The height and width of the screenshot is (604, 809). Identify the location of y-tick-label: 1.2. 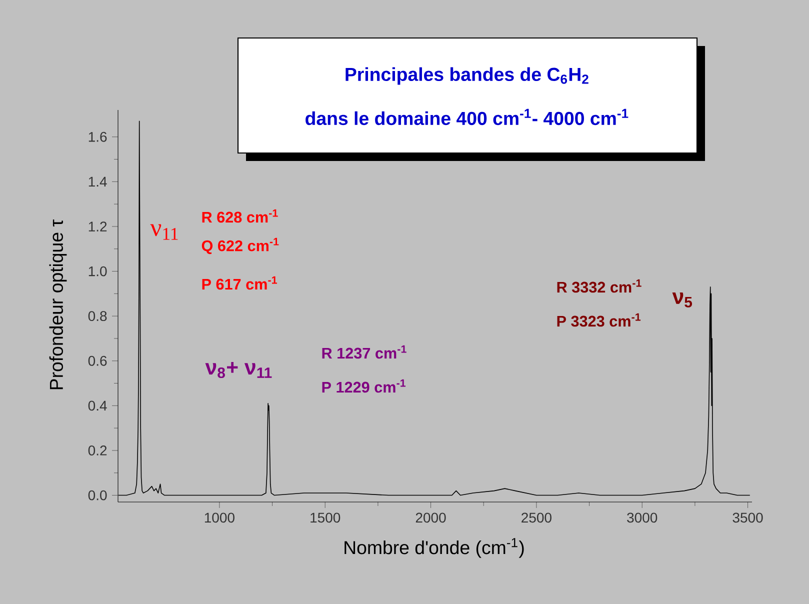
(97, 227).